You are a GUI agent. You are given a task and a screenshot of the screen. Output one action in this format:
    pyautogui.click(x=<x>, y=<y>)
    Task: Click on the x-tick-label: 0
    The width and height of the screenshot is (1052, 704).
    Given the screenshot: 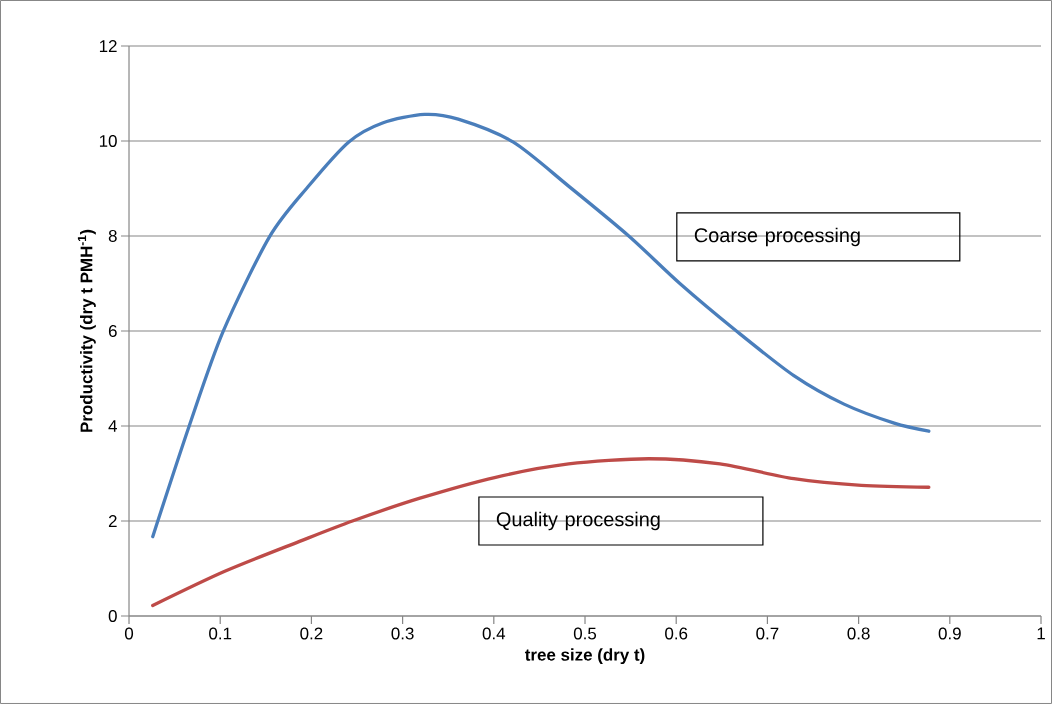 What is the action you would take?
    pyautogui.click(x=129, y=633)
    